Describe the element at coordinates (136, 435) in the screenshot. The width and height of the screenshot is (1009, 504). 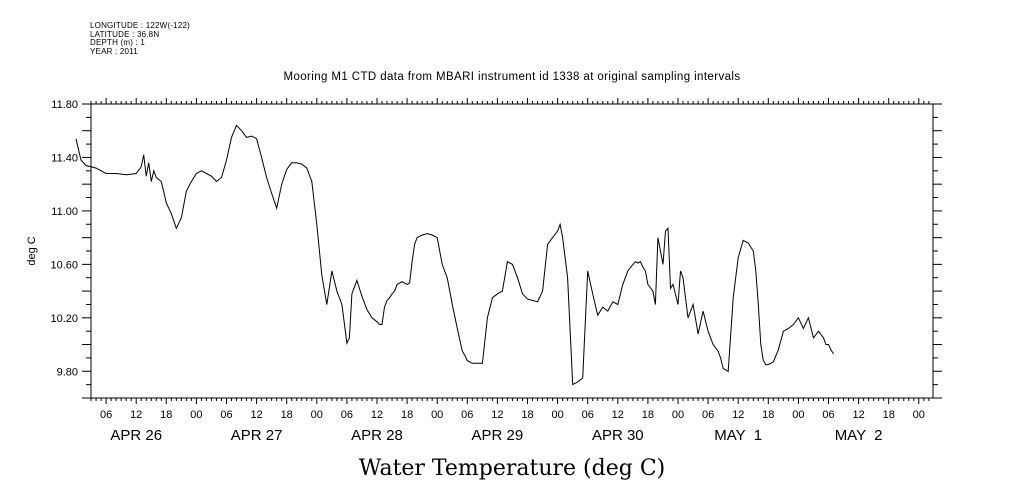
I see `day-label: APR 26` at that location.